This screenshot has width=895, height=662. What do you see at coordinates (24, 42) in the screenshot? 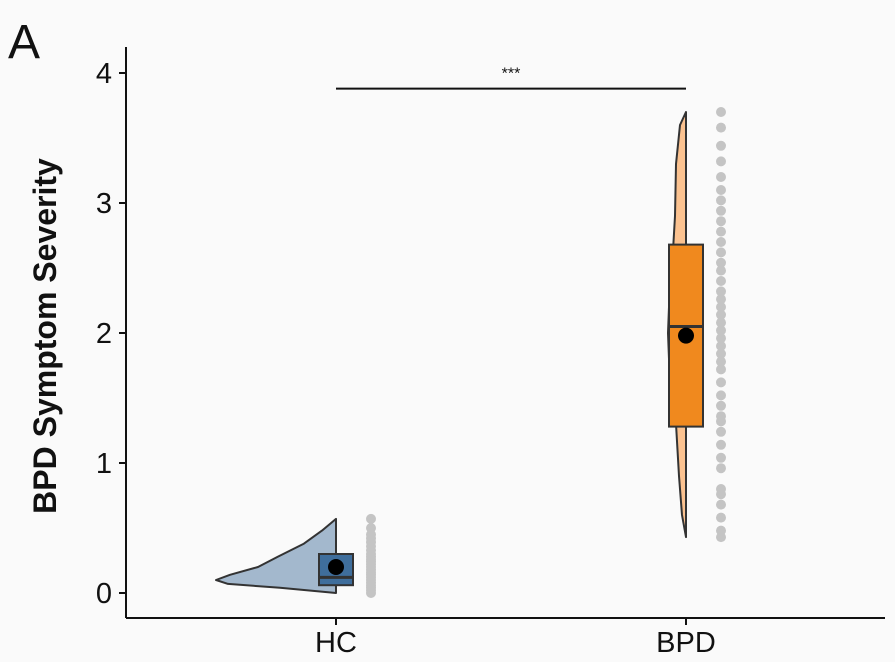
I see `panel-label: A` at bounding box center [24, 42].